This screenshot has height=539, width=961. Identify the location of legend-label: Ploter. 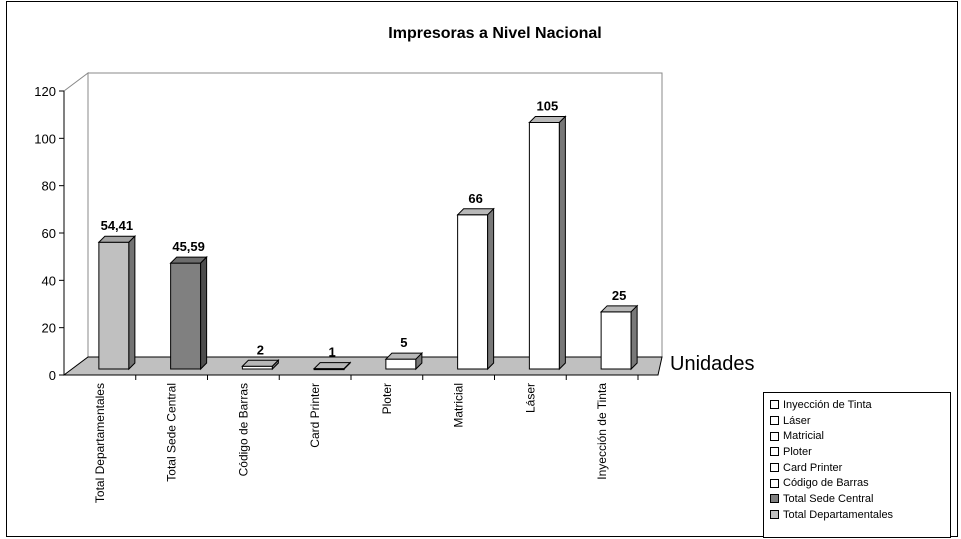
(797, 451).